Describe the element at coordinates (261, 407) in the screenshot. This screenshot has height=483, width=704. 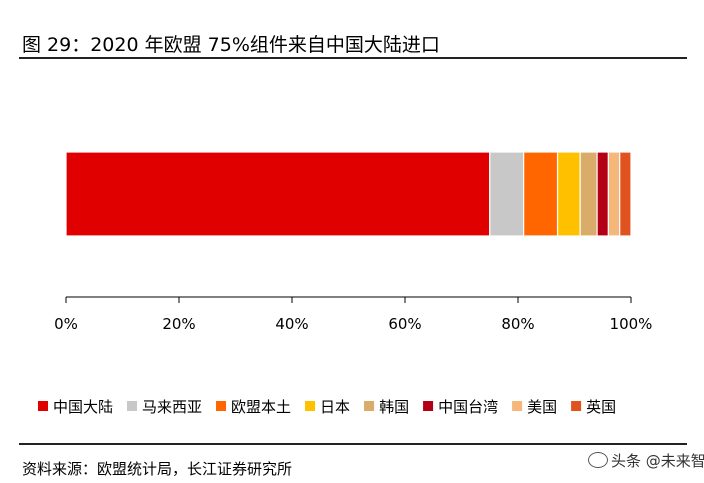
I see `legend-label-3: 欧盟本土` at that location.